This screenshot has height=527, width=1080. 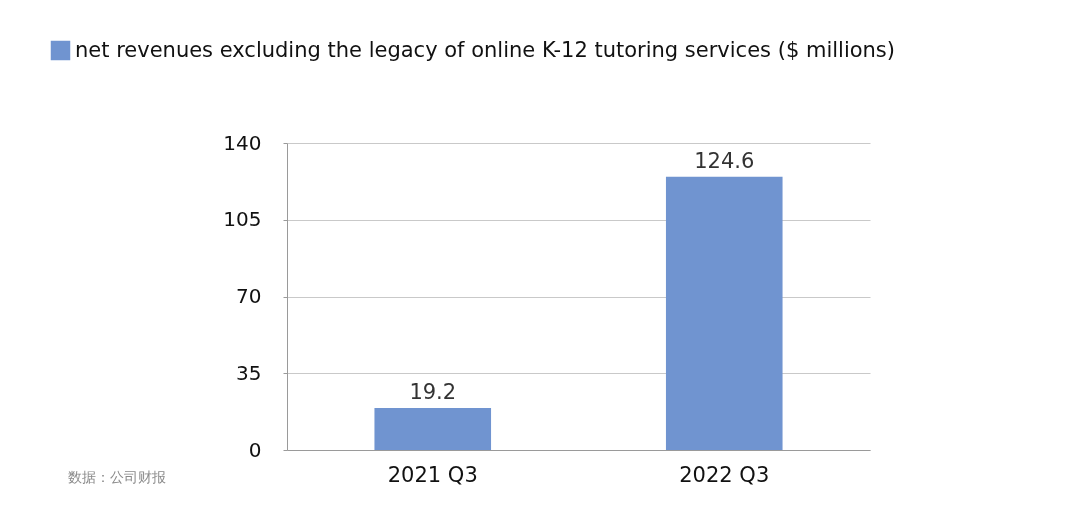 What do you see at coordinates (724, 160) in the screenshot?
I see `data-label: 124.6` at bounding box center [724, 160].